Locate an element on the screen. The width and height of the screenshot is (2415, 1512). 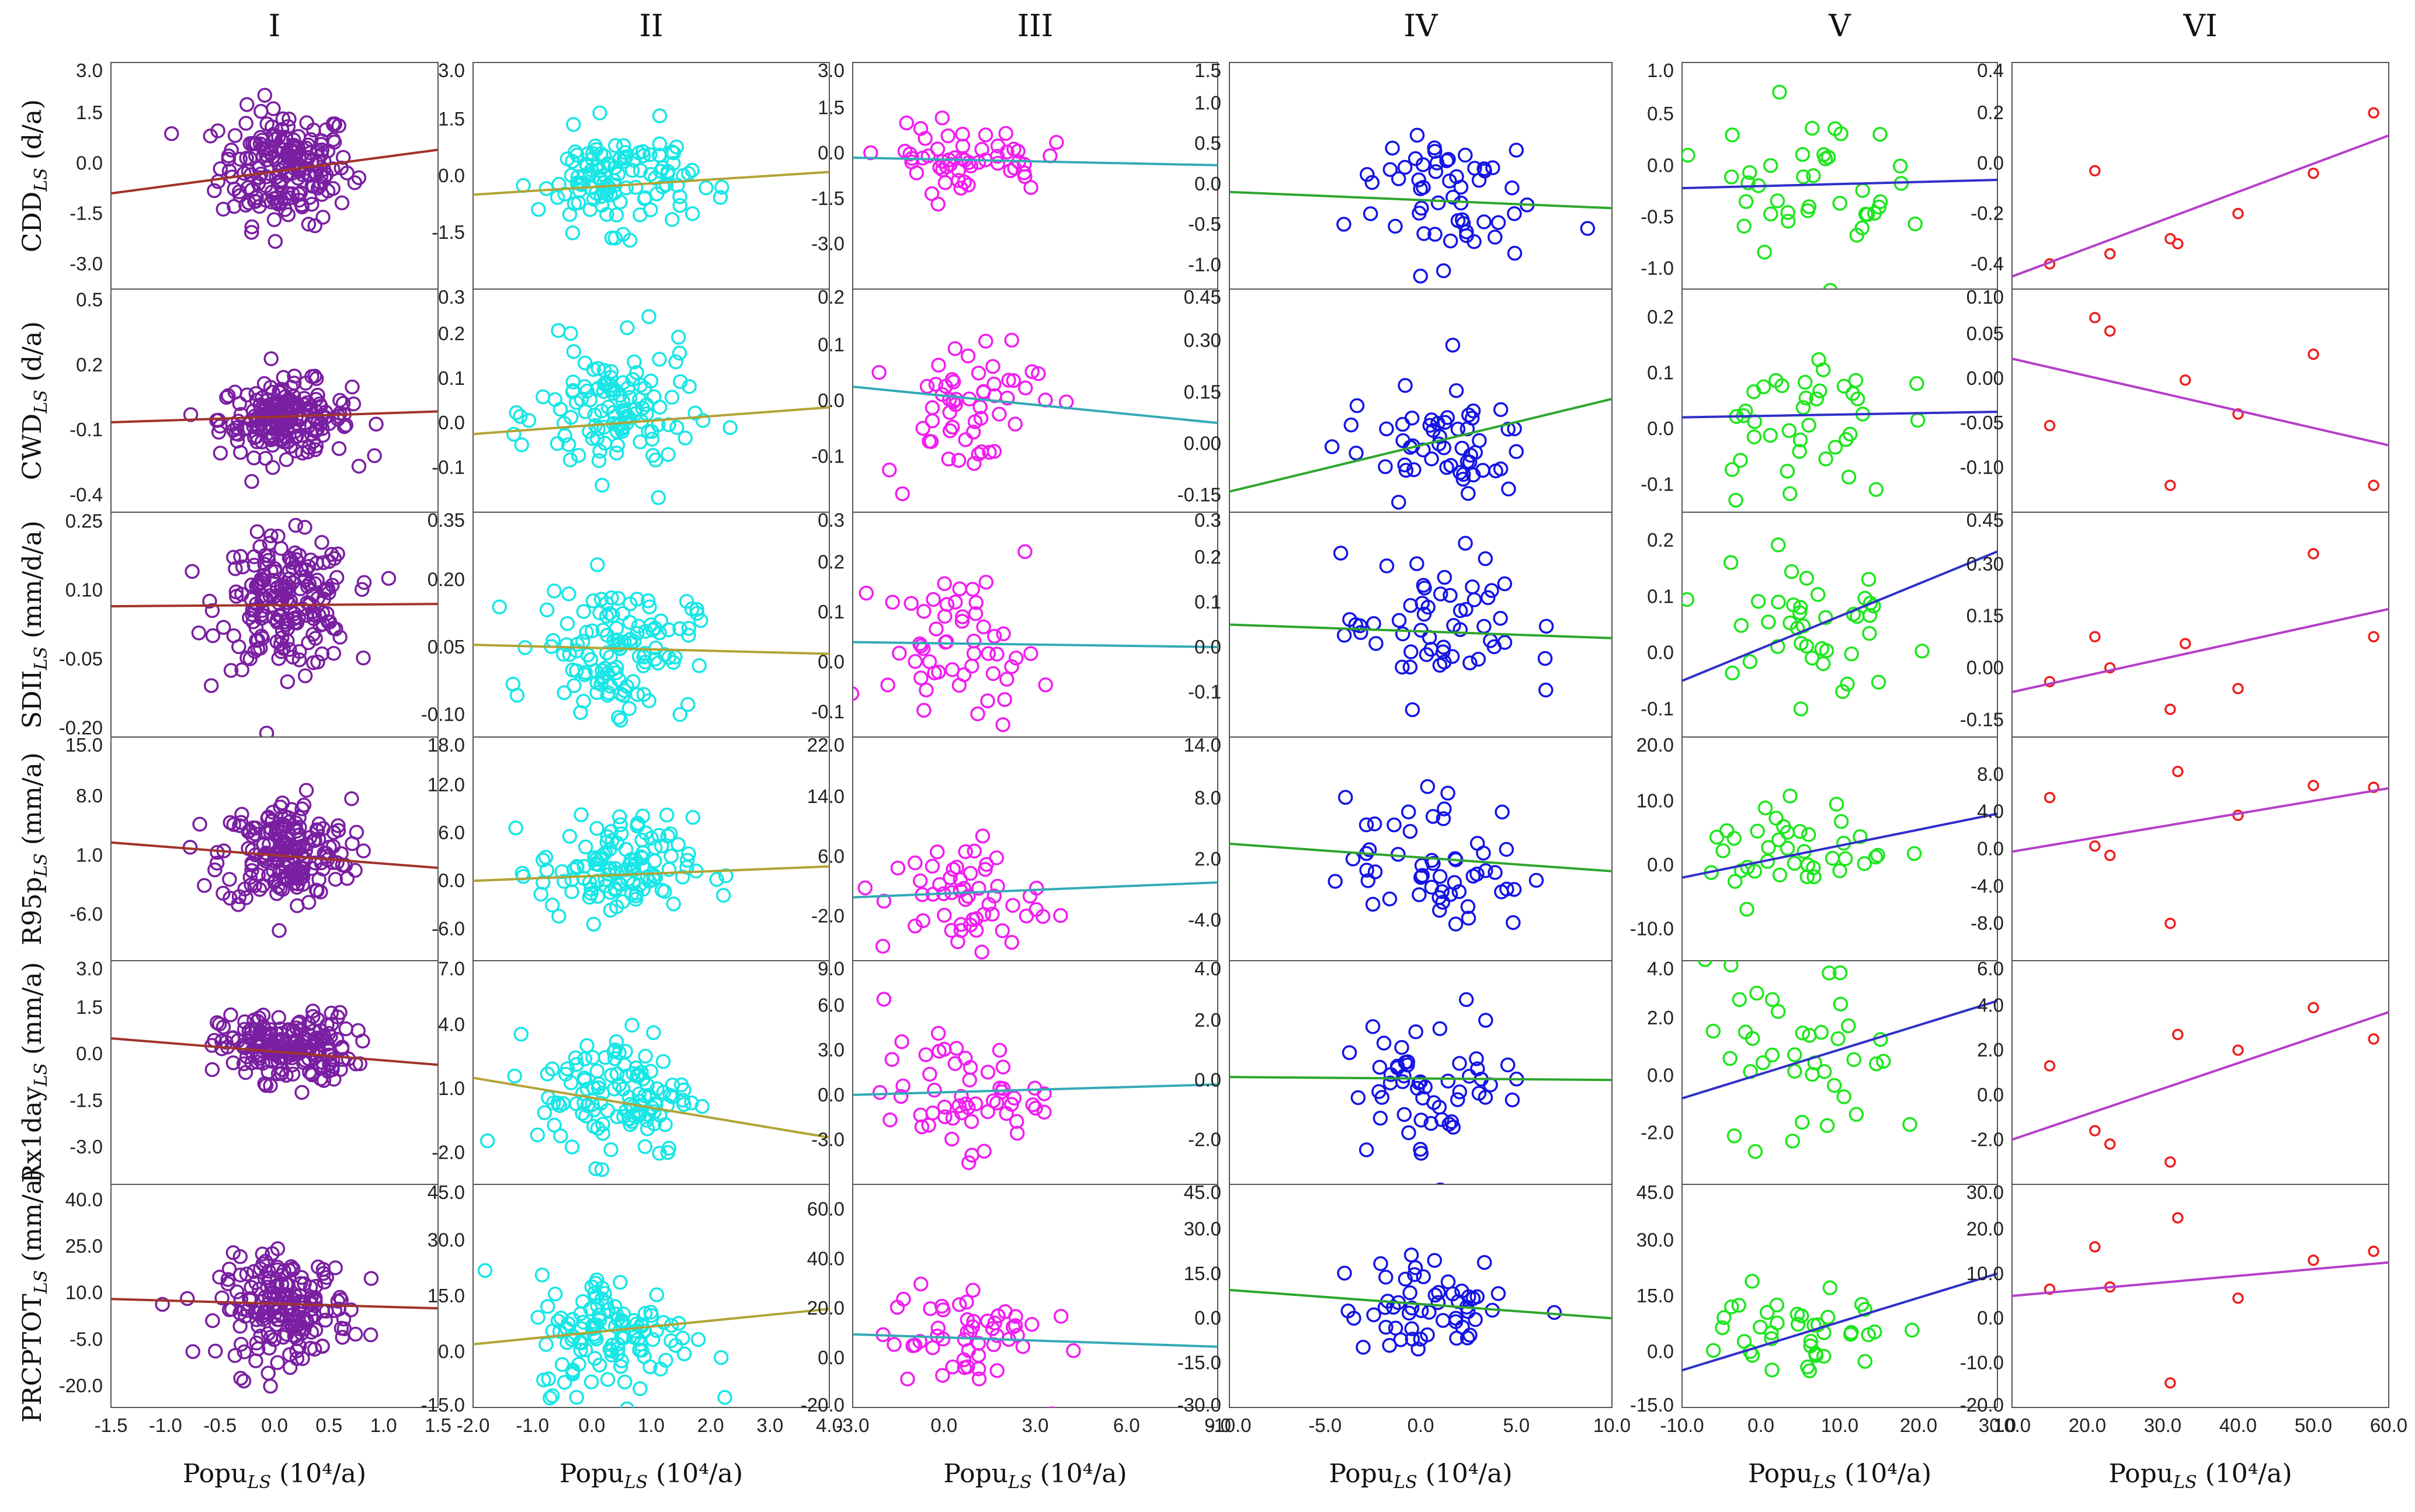
panel-VI-cwd: 0.100.050.00-0.05-0.10 is located at coordinates (2174, 399).